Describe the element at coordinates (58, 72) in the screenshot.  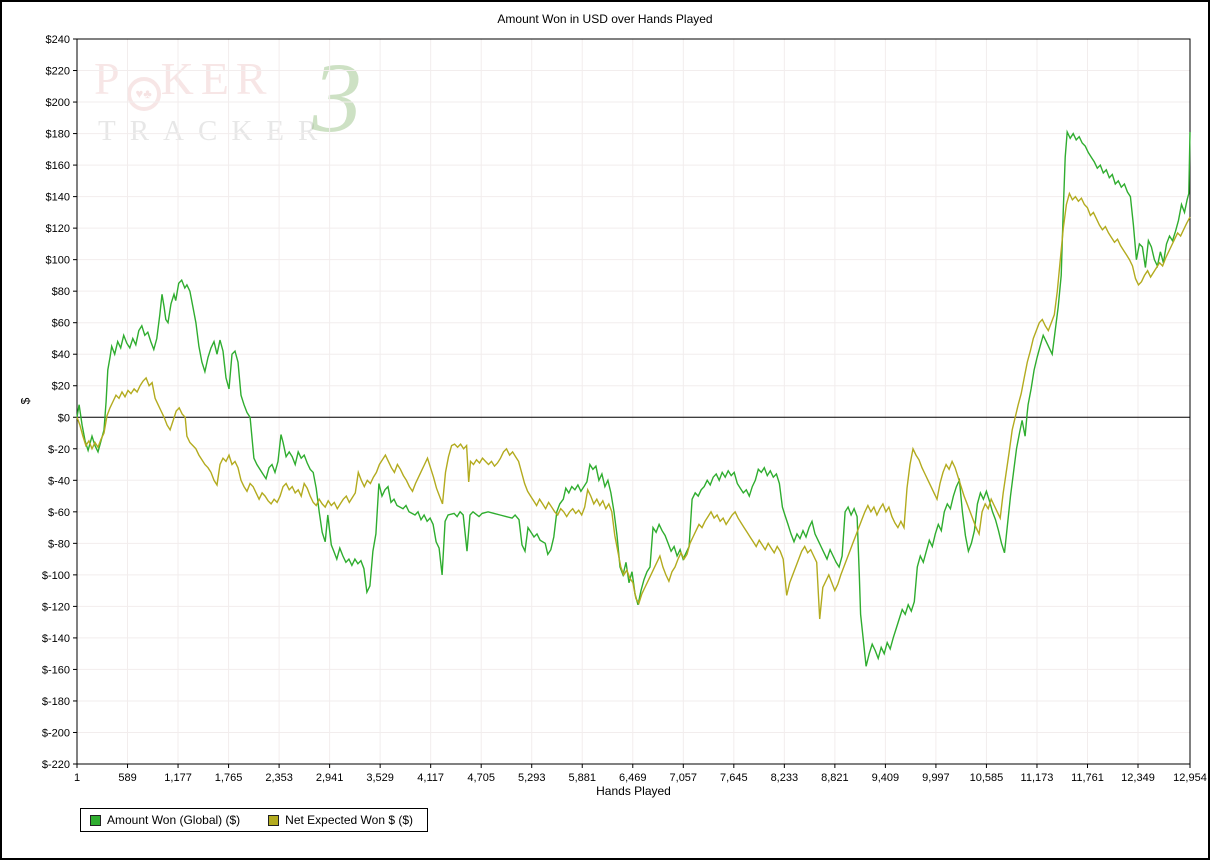
I see `y-tick-label: $220` at that location.